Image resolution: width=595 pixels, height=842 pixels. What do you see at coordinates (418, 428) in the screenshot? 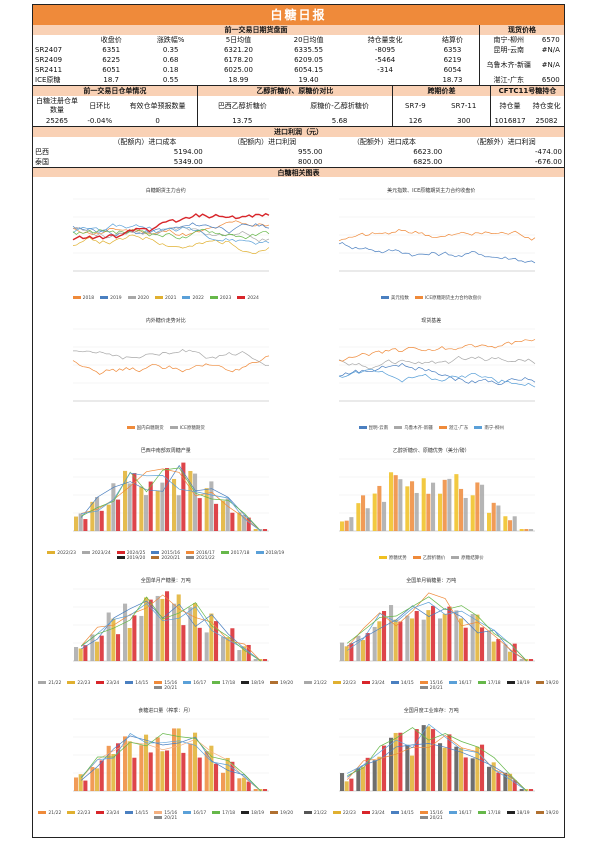
I see `legend-label: 乌鲁木齐-新疆` at bounding box center [418, 428].